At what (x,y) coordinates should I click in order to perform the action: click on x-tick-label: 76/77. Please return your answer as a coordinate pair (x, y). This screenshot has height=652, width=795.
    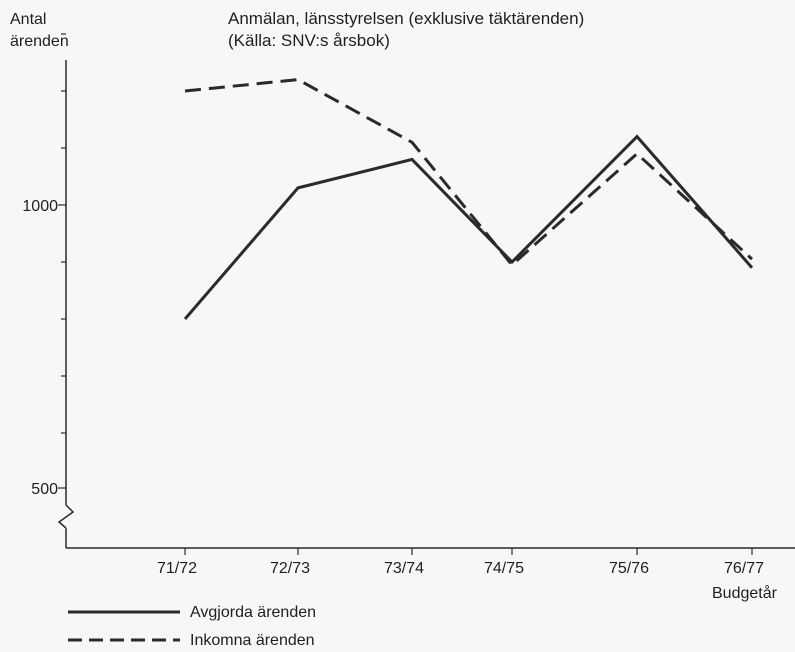
    Looking at the image, I should click on (744, 568).